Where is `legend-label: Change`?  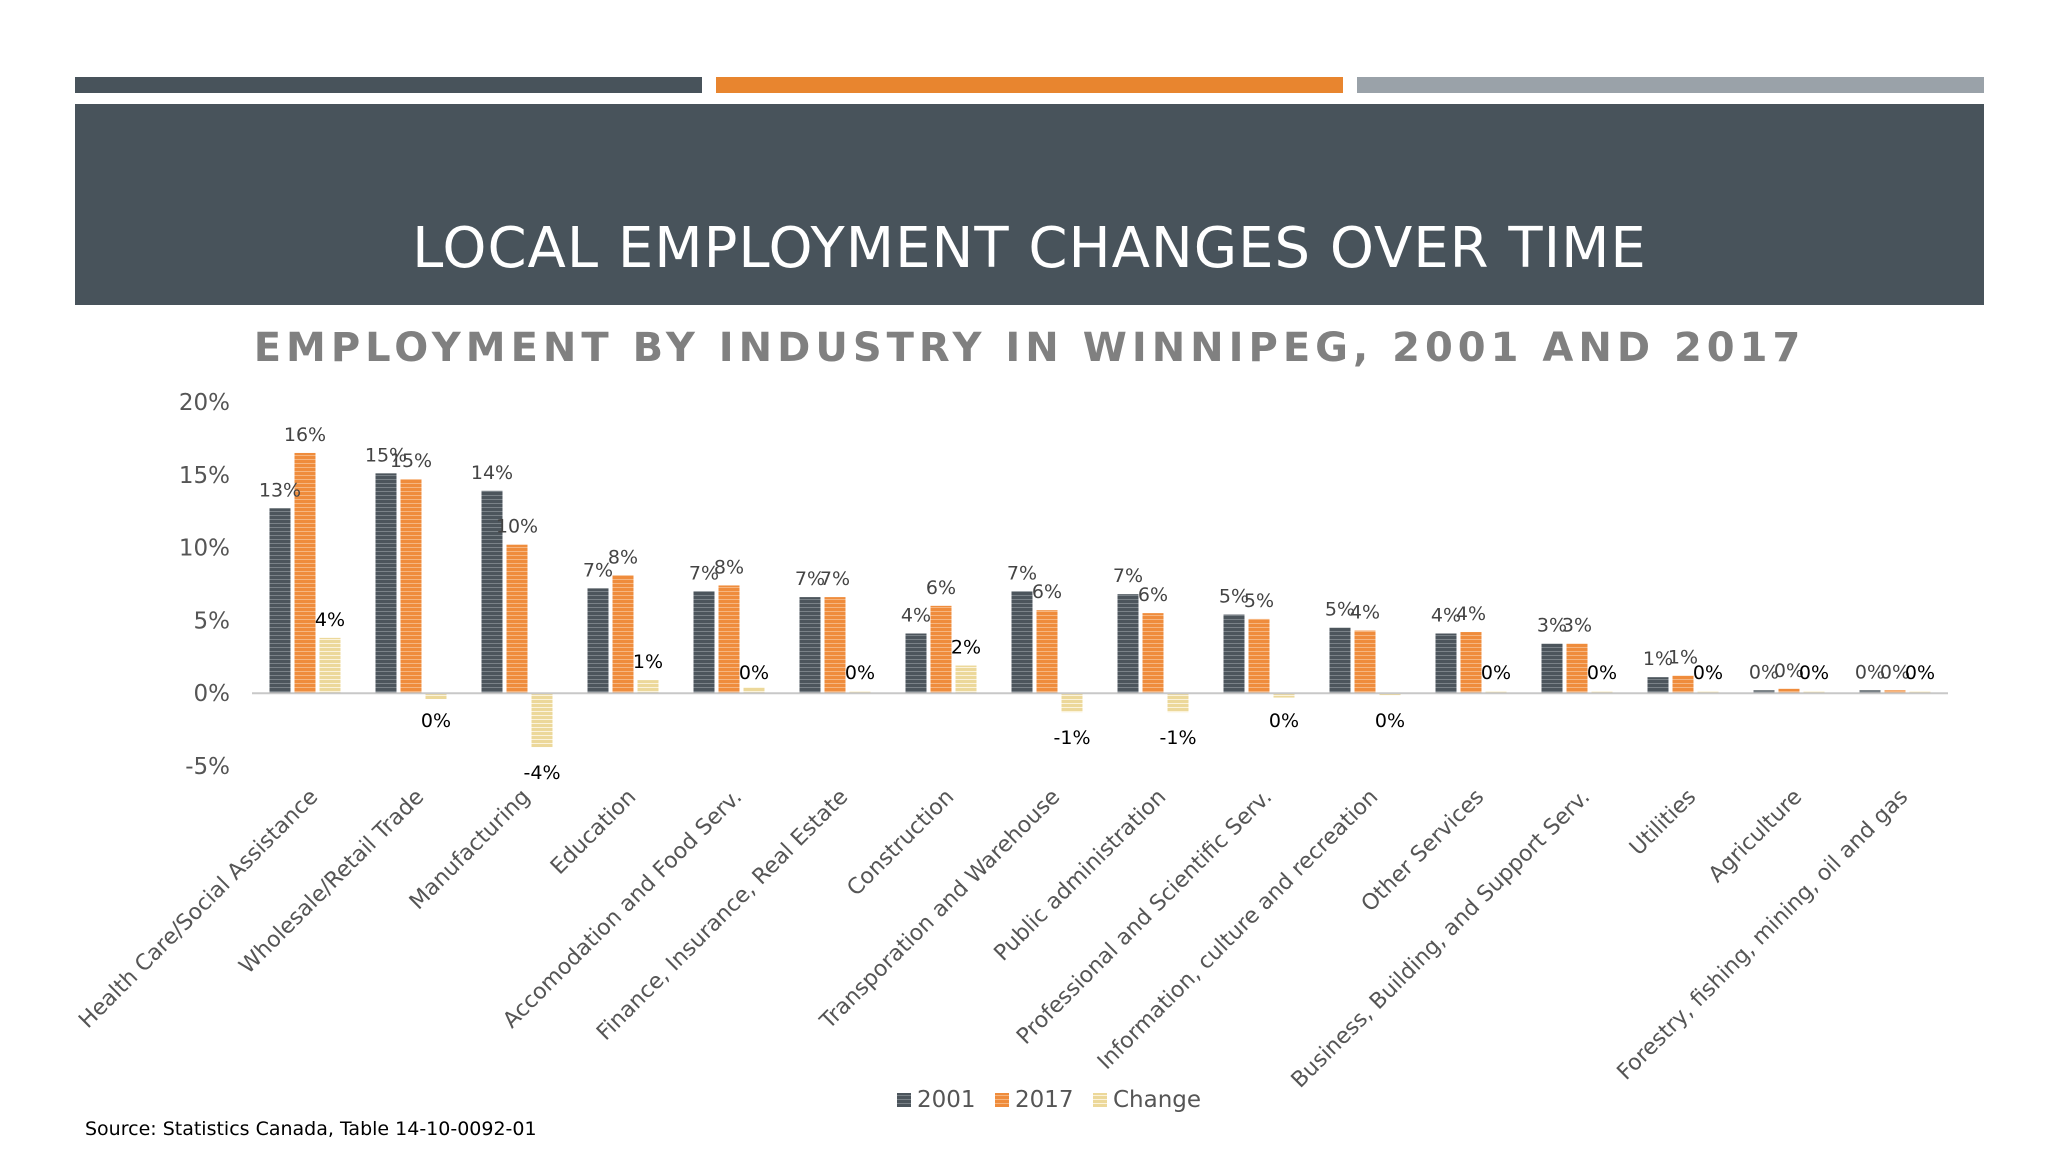 legend-label: Change is located at coordinates (1157, 1100).